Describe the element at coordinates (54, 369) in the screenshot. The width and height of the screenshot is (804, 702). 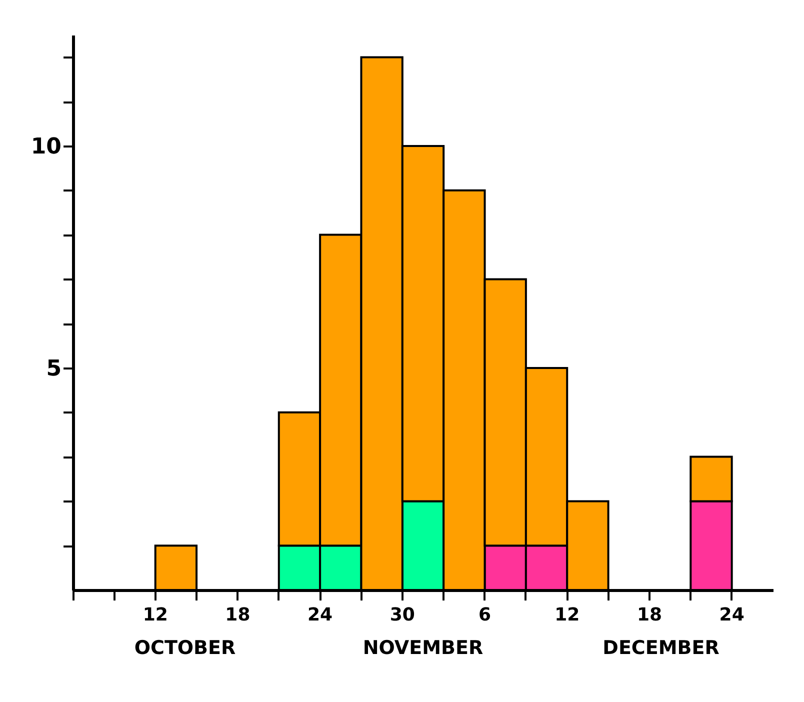
I see `y-tick-label: 5` at that location.